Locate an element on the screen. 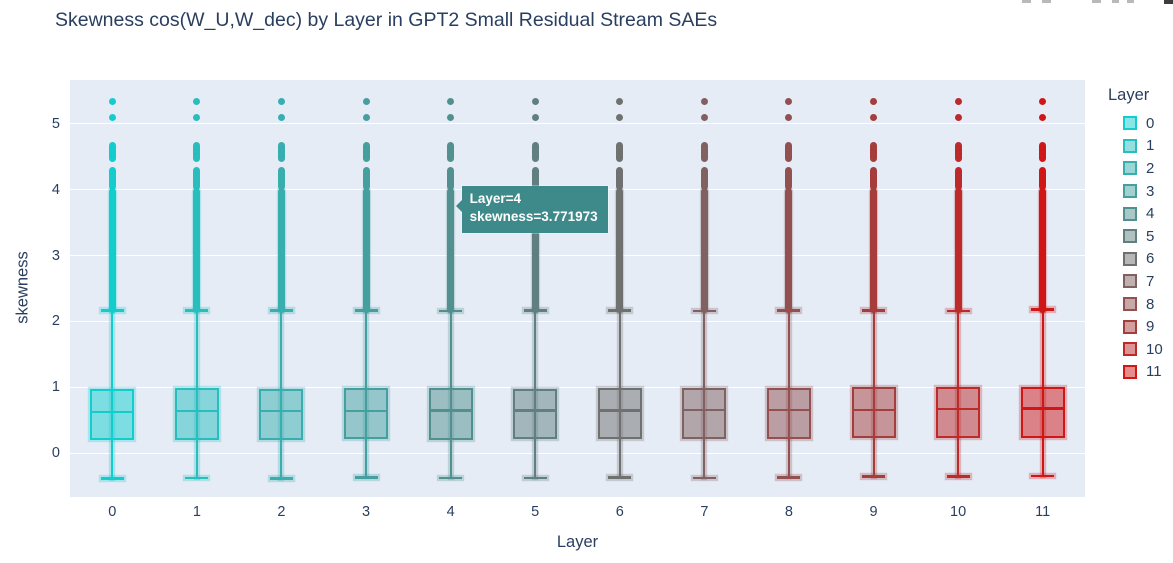 This screenshot has height=563, width=1173. x-tick-label: 3 is located at coordinates (366, 512).